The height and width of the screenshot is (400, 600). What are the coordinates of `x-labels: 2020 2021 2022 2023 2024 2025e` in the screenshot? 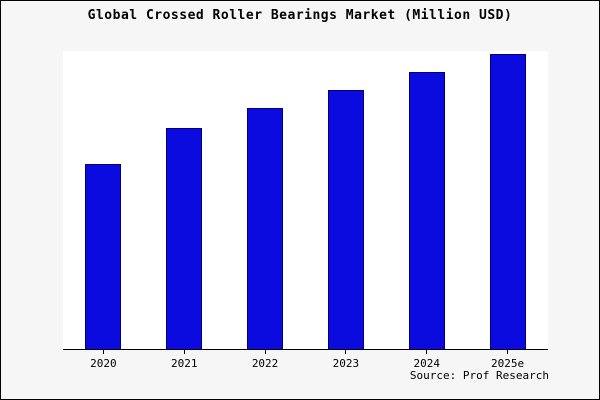 It's located at (305, 360).